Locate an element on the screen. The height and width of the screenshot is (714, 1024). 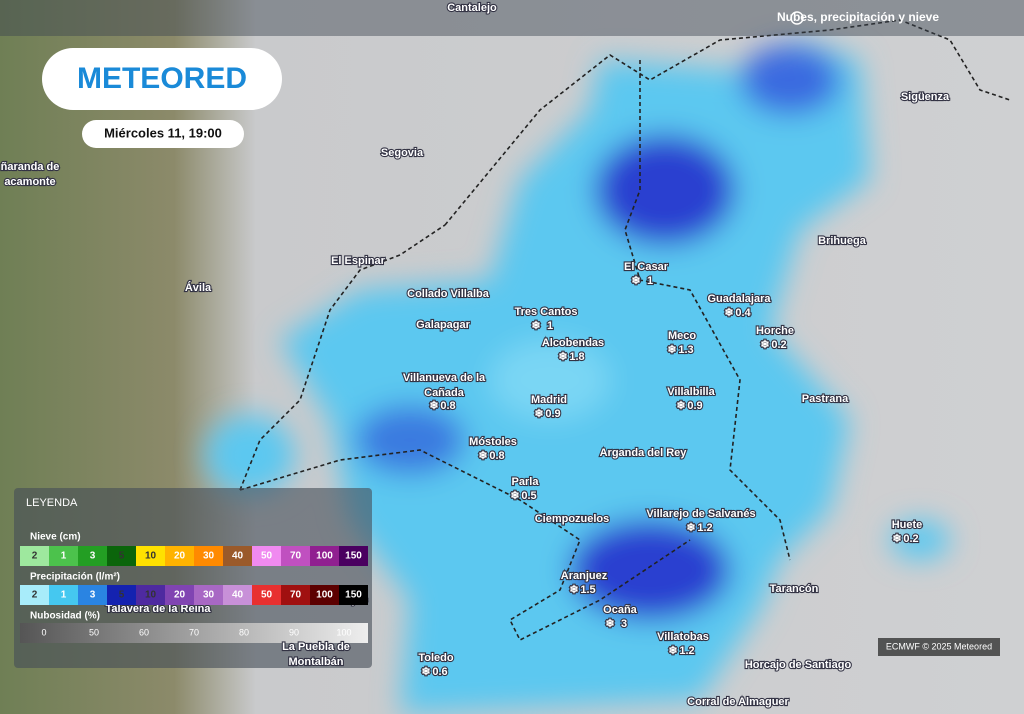
place-name: Cañada is located at coordinates (444, 393).